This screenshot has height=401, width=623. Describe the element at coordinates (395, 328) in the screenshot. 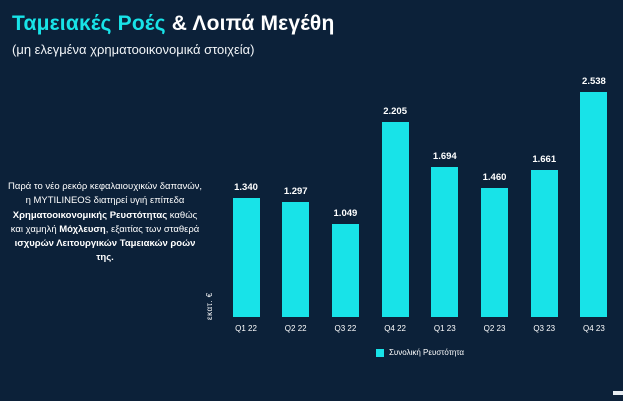

I see `x-axis-label: Q4 22` at that location.